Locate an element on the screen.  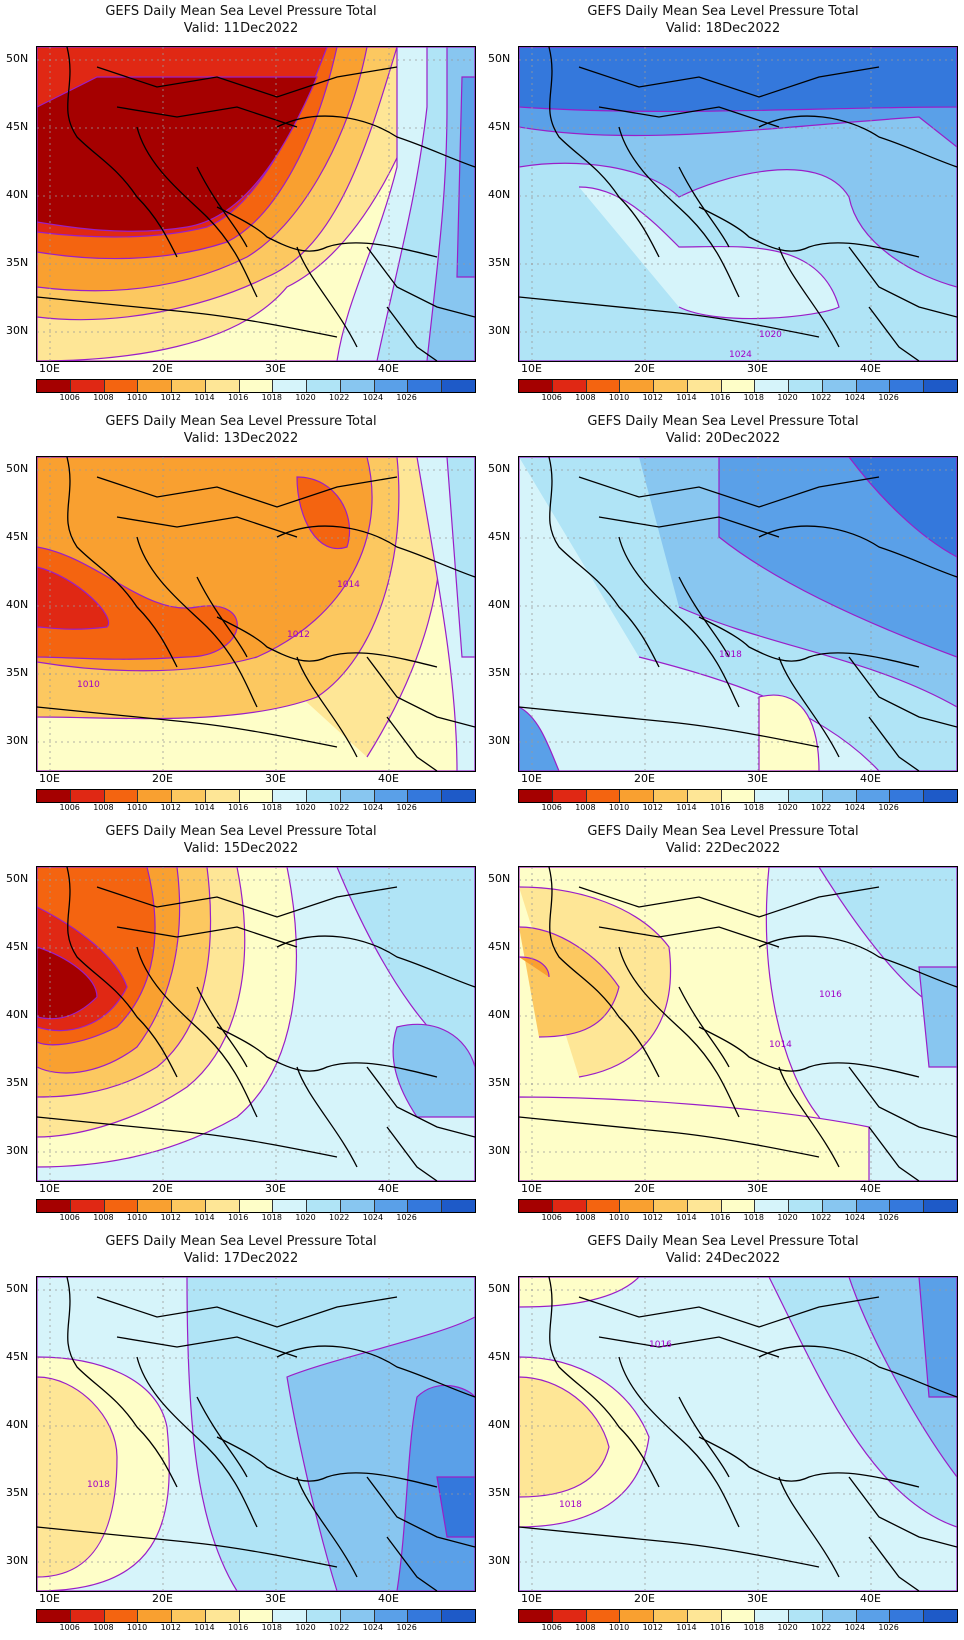
latitude-label: 50N is located at coordinates (17, 878).